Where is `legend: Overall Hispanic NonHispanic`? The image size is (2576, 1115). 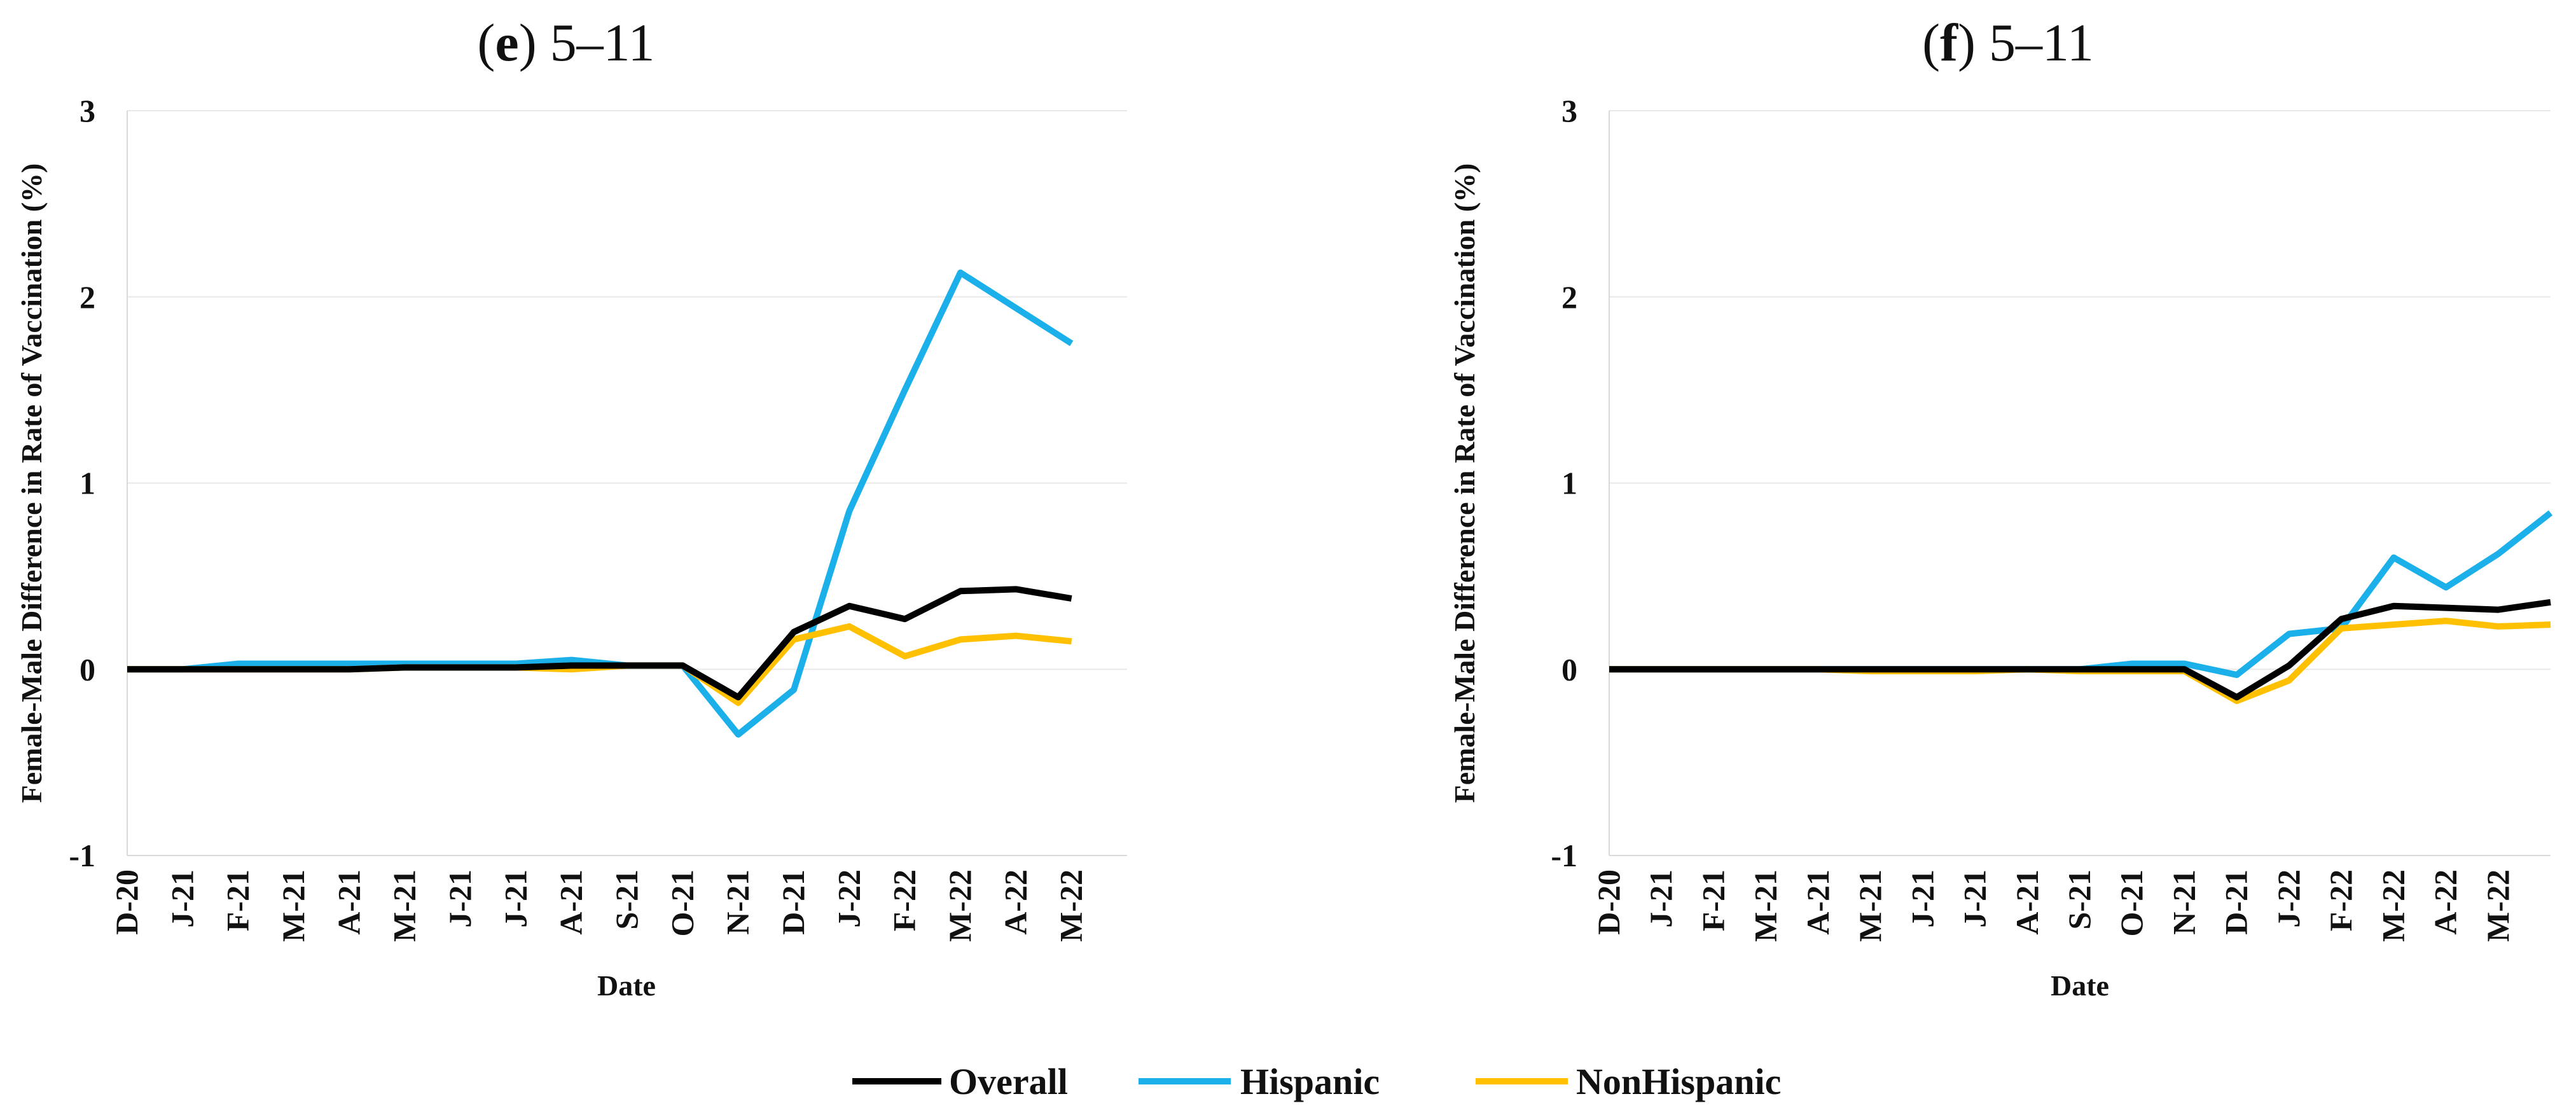 legend: Overall Hispanic NonHispanic is located at coordinates (1316, 1081).